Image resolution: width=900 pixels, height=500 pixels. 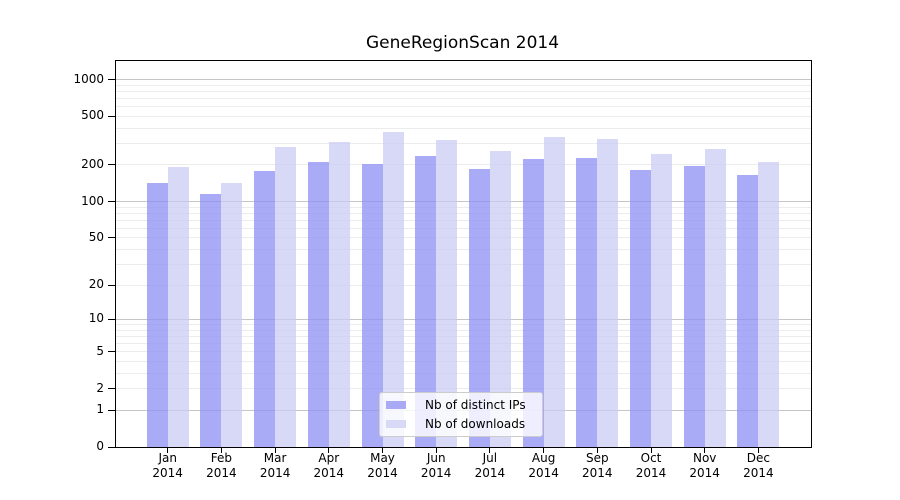 What do you see at coordinates (221, 465) in the screenshot?
I see `x-tick-label-feb: Feb 2014` at bounding box center [221, 465].